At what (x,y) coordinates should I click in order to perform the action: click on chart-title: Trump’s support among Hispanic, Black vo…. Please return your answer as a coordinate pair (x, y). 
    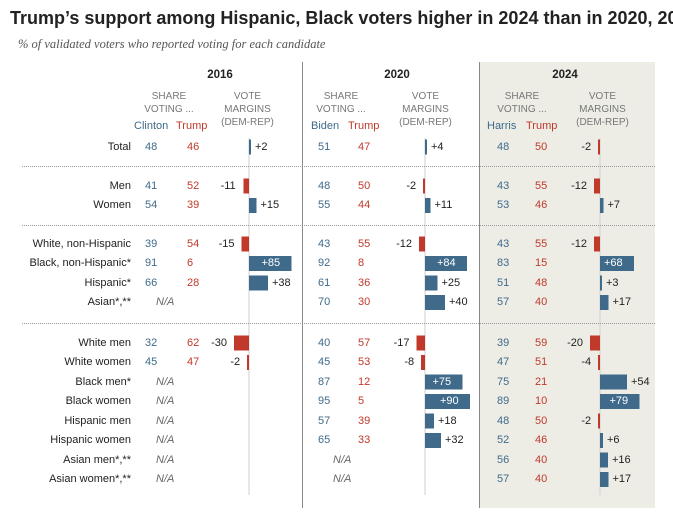
    Looking at the image, I should click on (341, 18).